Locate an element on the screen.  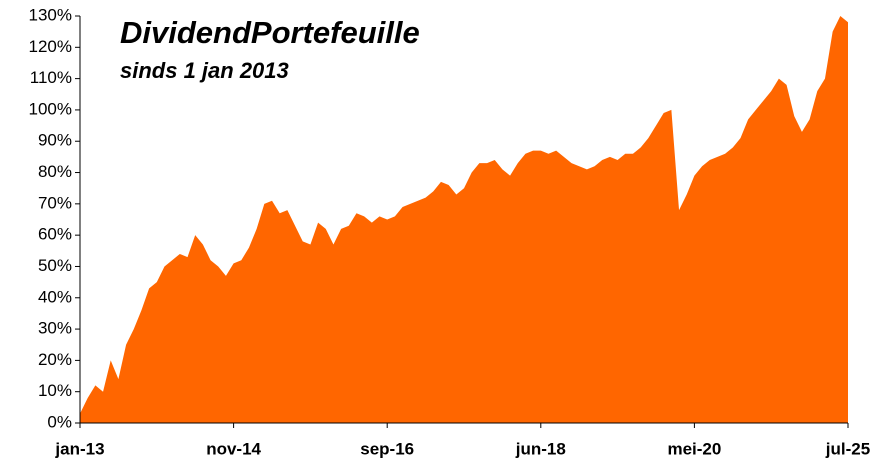
y-tick-label: 130% is located at coordinates (50, 14).